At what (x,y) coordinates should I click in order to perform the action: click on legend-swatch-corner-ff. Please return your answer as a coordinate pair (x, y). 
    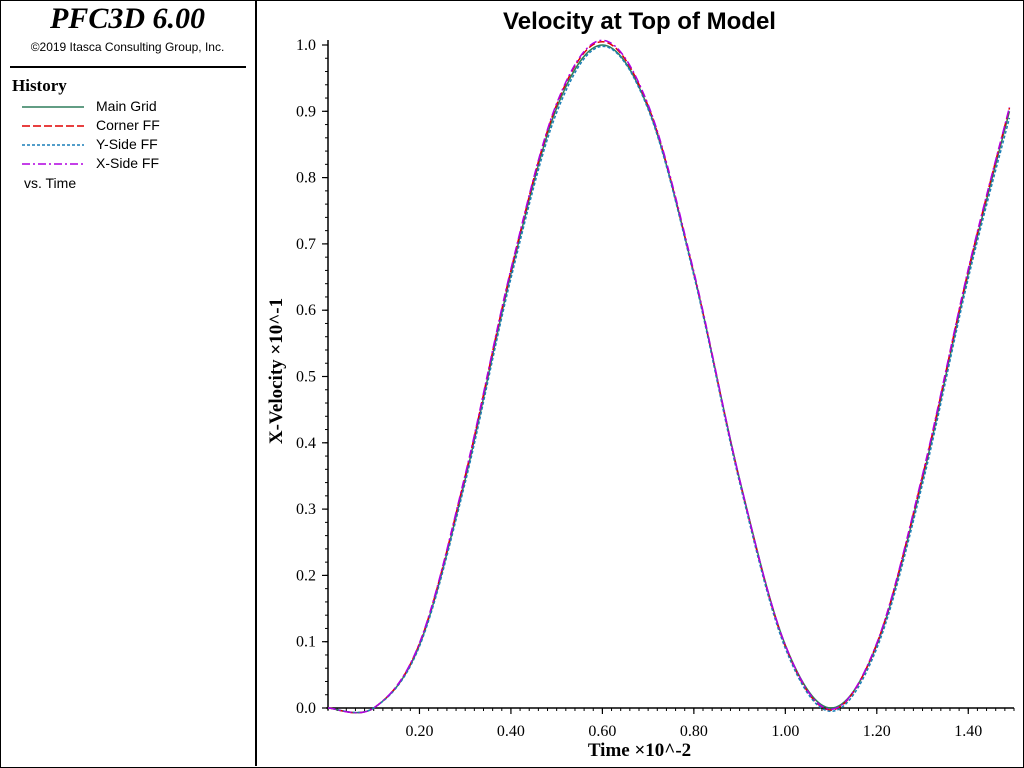
    Looking at the image, I should click on (53, 126).